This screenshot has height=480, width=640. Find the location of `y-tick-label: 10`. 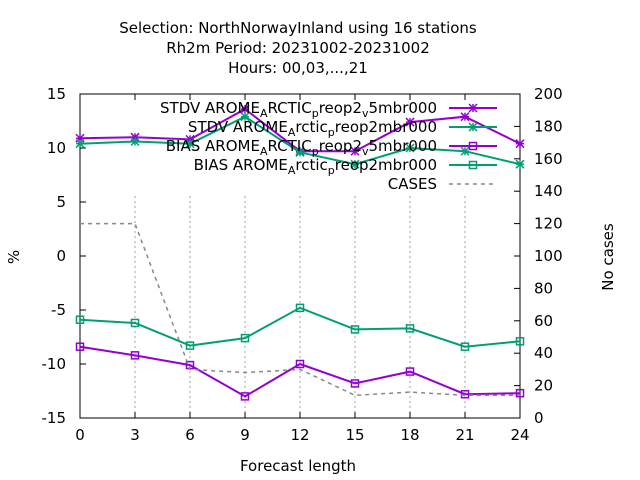

y-tick-label: 10 is located at coordinates (56, 148).